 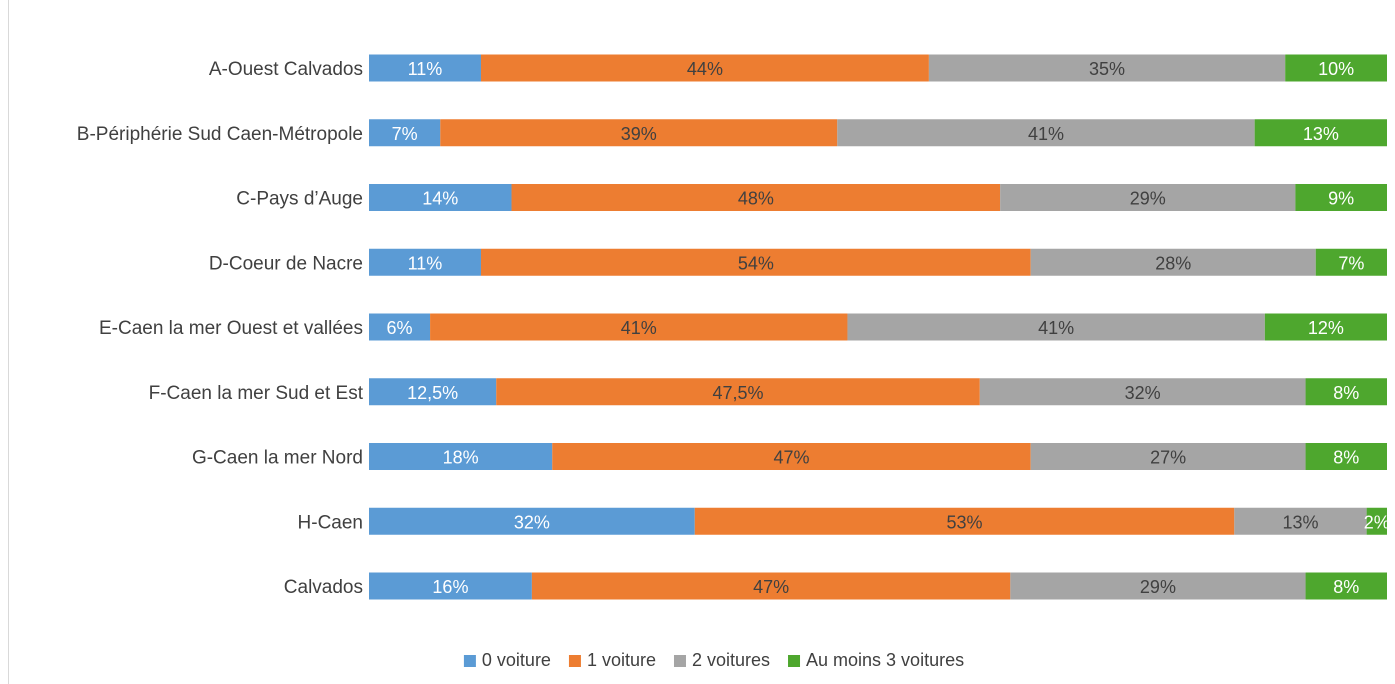 What do you see at coordinates (794, 661) in the screenshot?
I see `legend-swatch-au-moins-3-voitures` at bounding box center [794, 661].